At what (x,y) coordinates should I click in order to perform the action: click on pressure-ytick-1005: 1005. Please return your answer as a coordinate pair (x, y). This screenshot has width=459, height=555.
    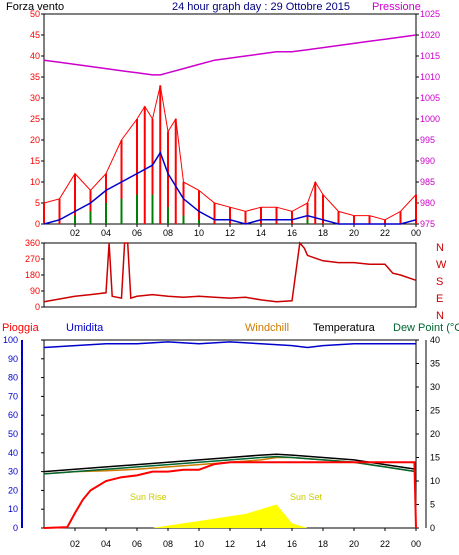
    Looking at the image, I should click on (430, 98).